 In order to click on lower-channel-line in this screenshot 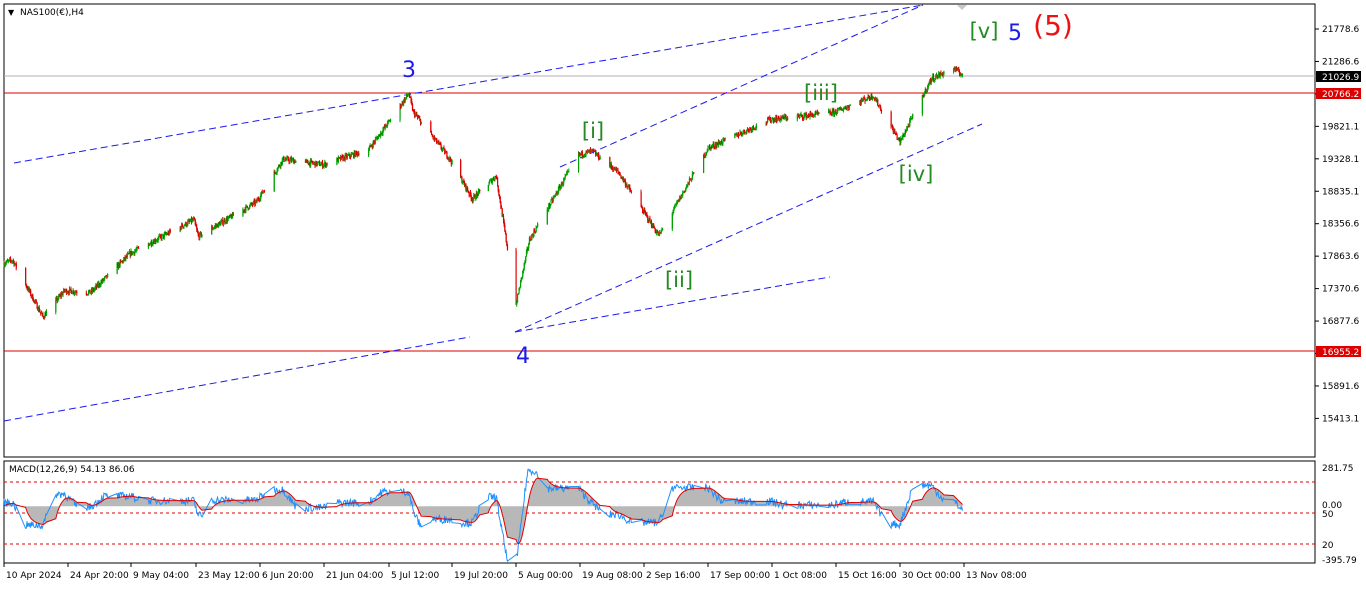, I will do `click(237, 379)`.